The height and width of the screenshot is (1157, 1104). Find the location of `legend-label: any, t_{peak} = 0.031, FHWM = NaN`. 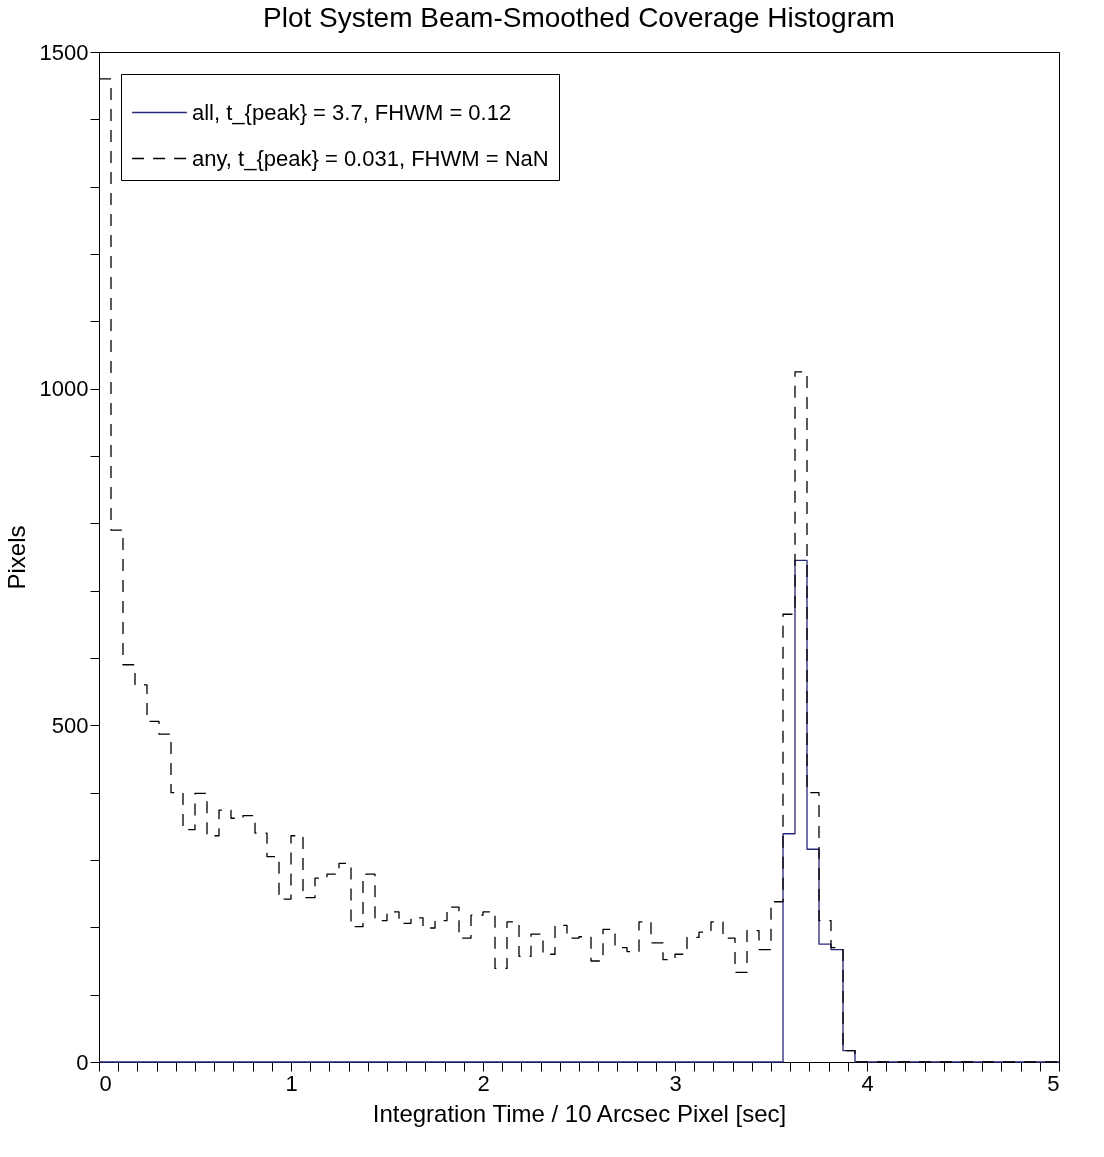

legend-label: any, t_{peak} = 0.031, FHWM = NaN is located at coordinates (370, 158).